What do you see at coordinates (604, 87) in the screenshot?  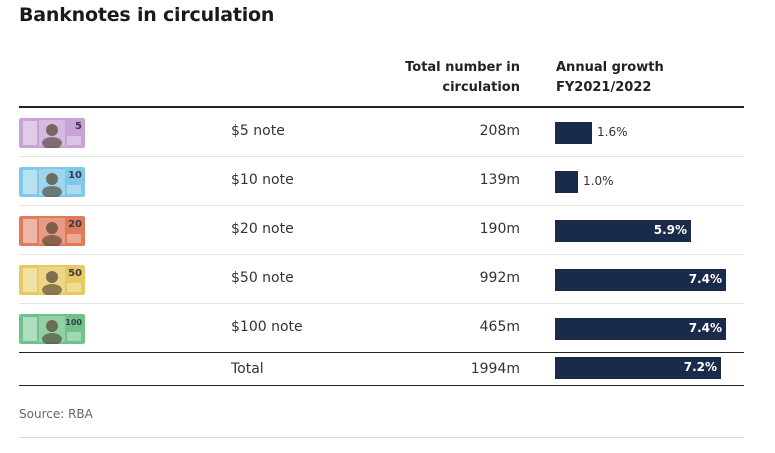 I see `header-annual-growth-line2: FY2021/2022` at bounding box center [604, 87].